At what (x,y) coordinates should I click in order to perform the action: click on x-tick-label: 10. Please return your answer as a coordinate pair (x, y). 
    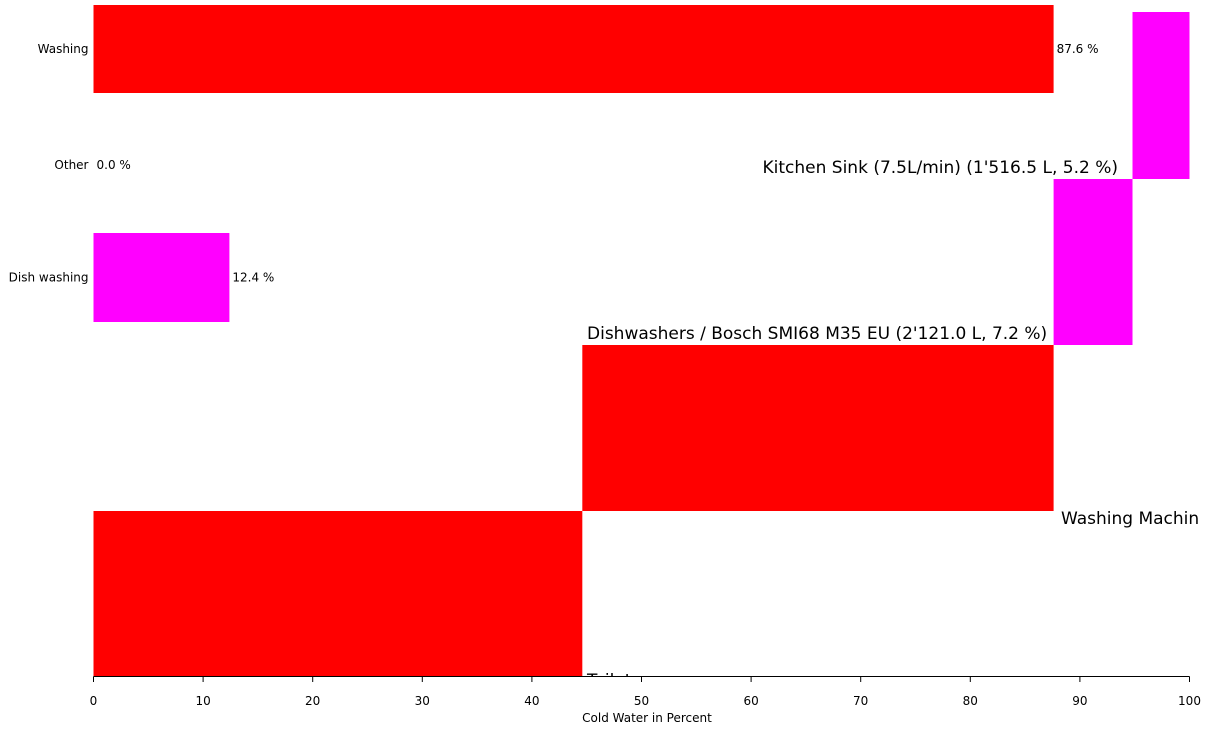
    Looking at the image, I should click on (202, 701).